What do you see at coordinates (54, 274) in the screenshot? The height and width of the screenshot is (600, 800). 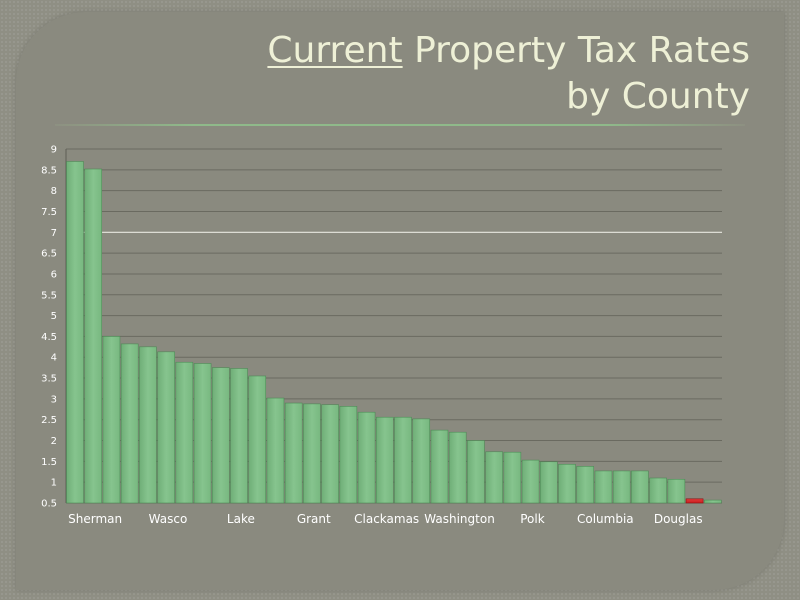 I see `y-tick-label: 6` at bounding box center [54, 274].